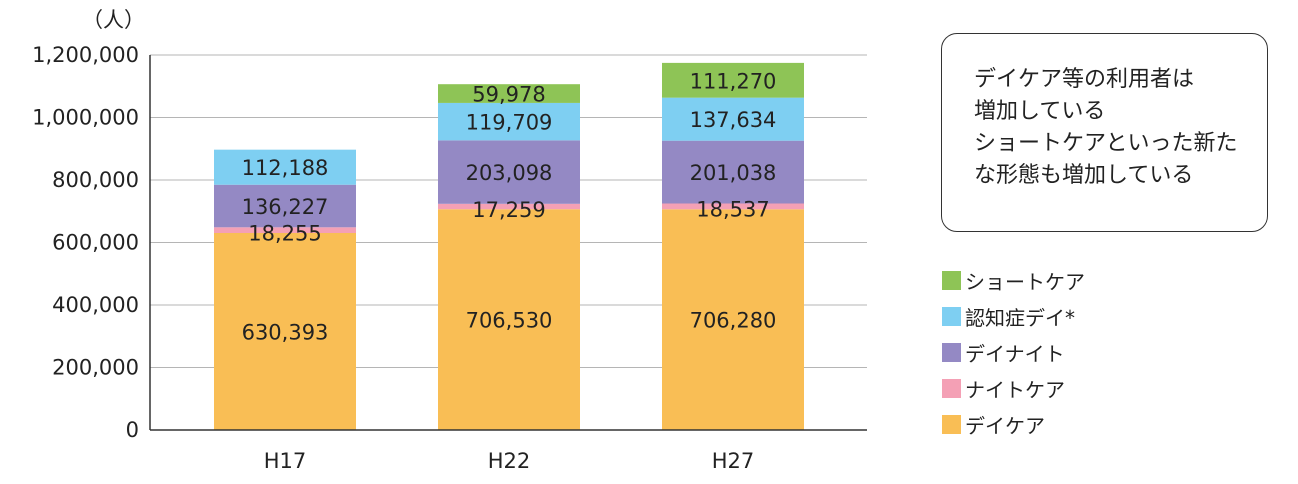 This screenshot has width=1298, height=484. Describe the element at coordinates (85, 55) in the screenshot. I see `y-tick-label: 1,200,000` at that location.